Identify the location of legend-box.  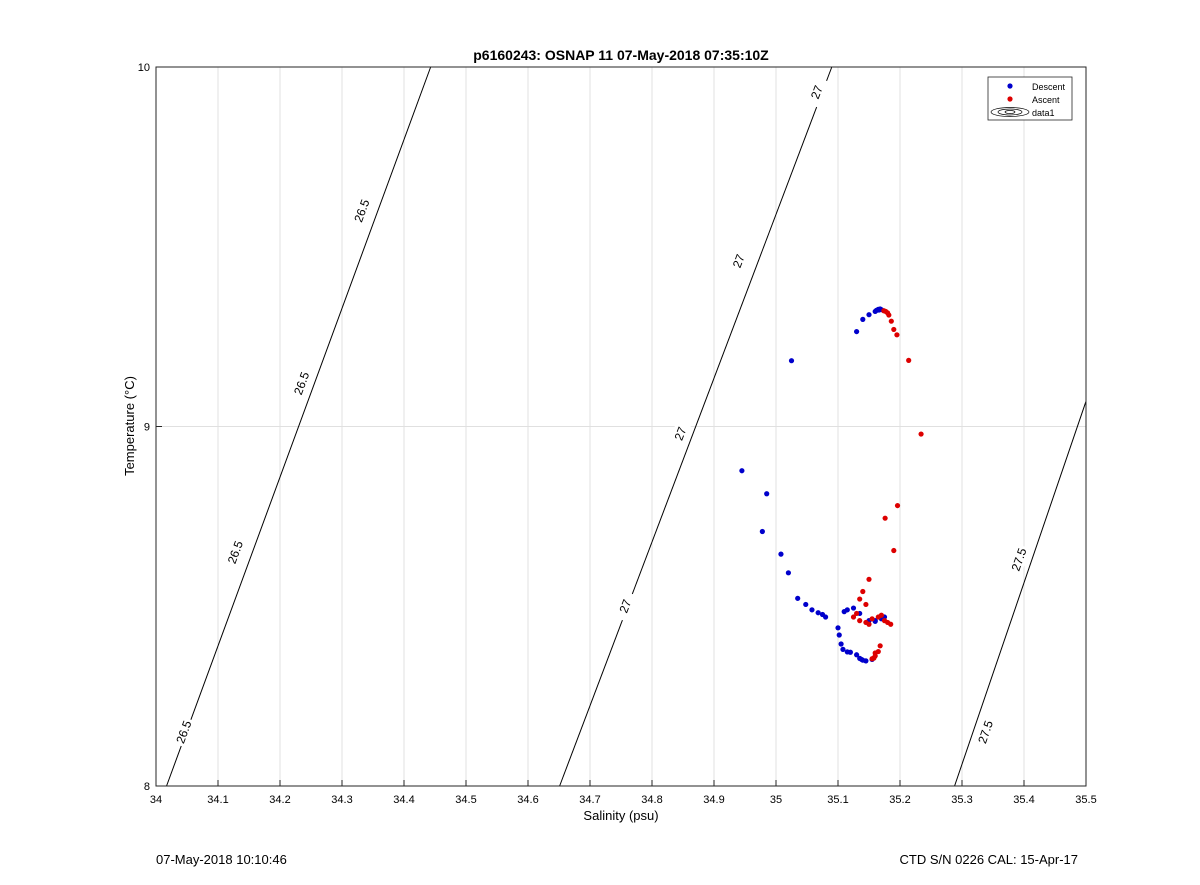
(1030, 98).